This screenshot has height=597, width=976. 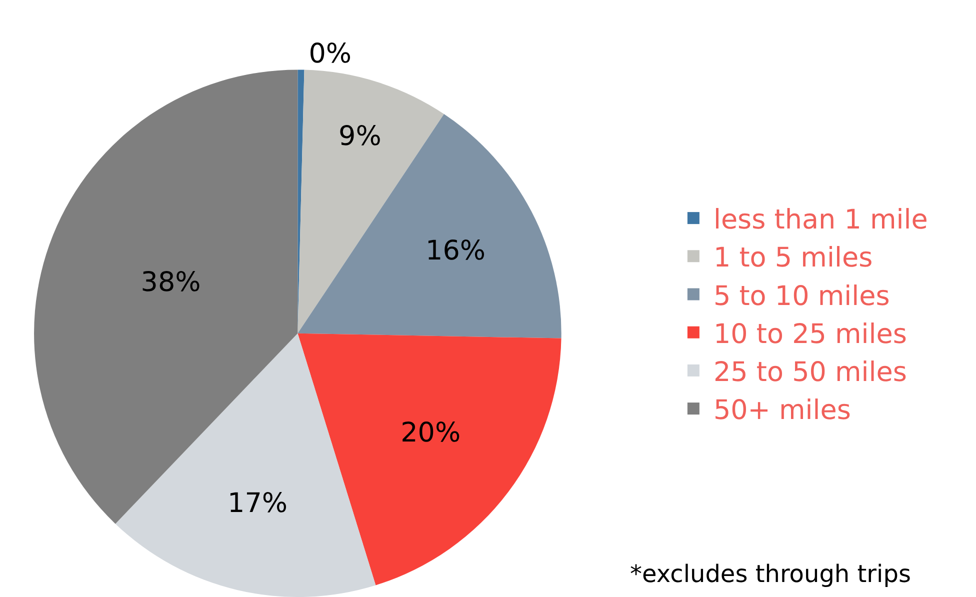 I want to click on legend-label: 1 to 5 miles, so click(x=793, y=258).